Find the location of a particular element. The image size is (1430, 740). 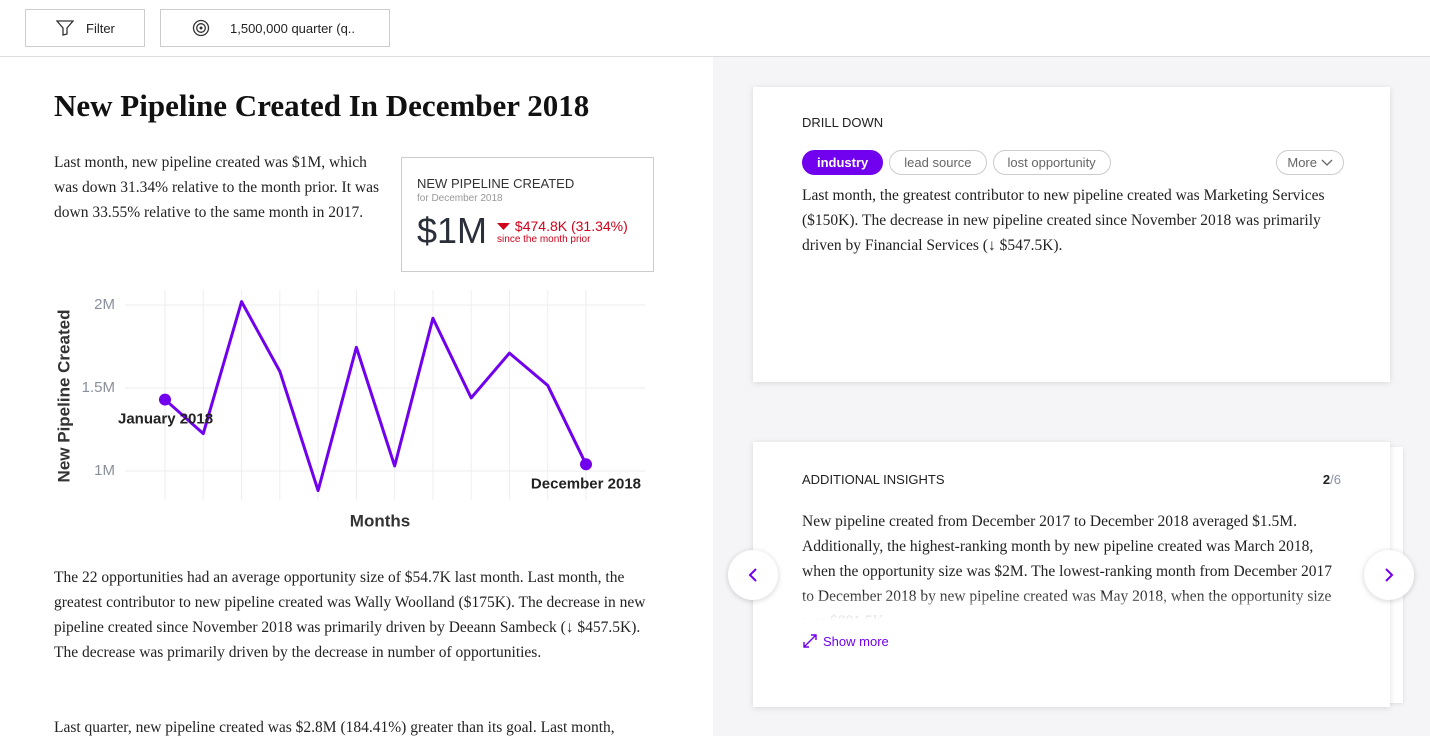

insights-title: ADDITIONAL INSIGHTS is located at coordinates (873, 479).